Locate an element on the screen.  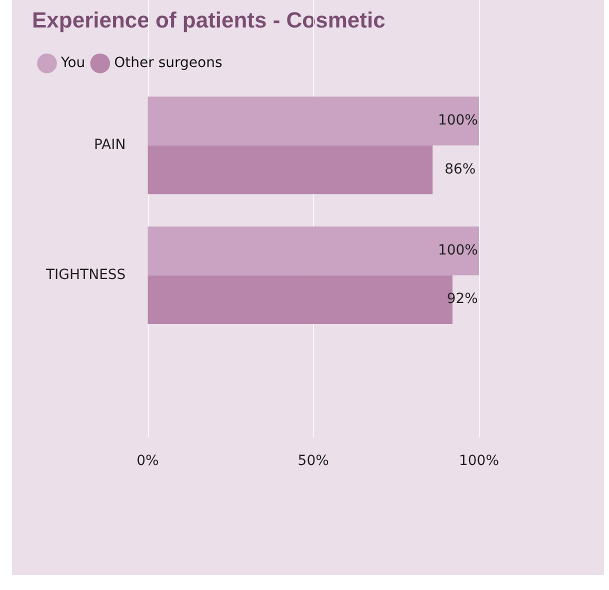
y-tick-label: PAIN is located at coordinates (110, 144).